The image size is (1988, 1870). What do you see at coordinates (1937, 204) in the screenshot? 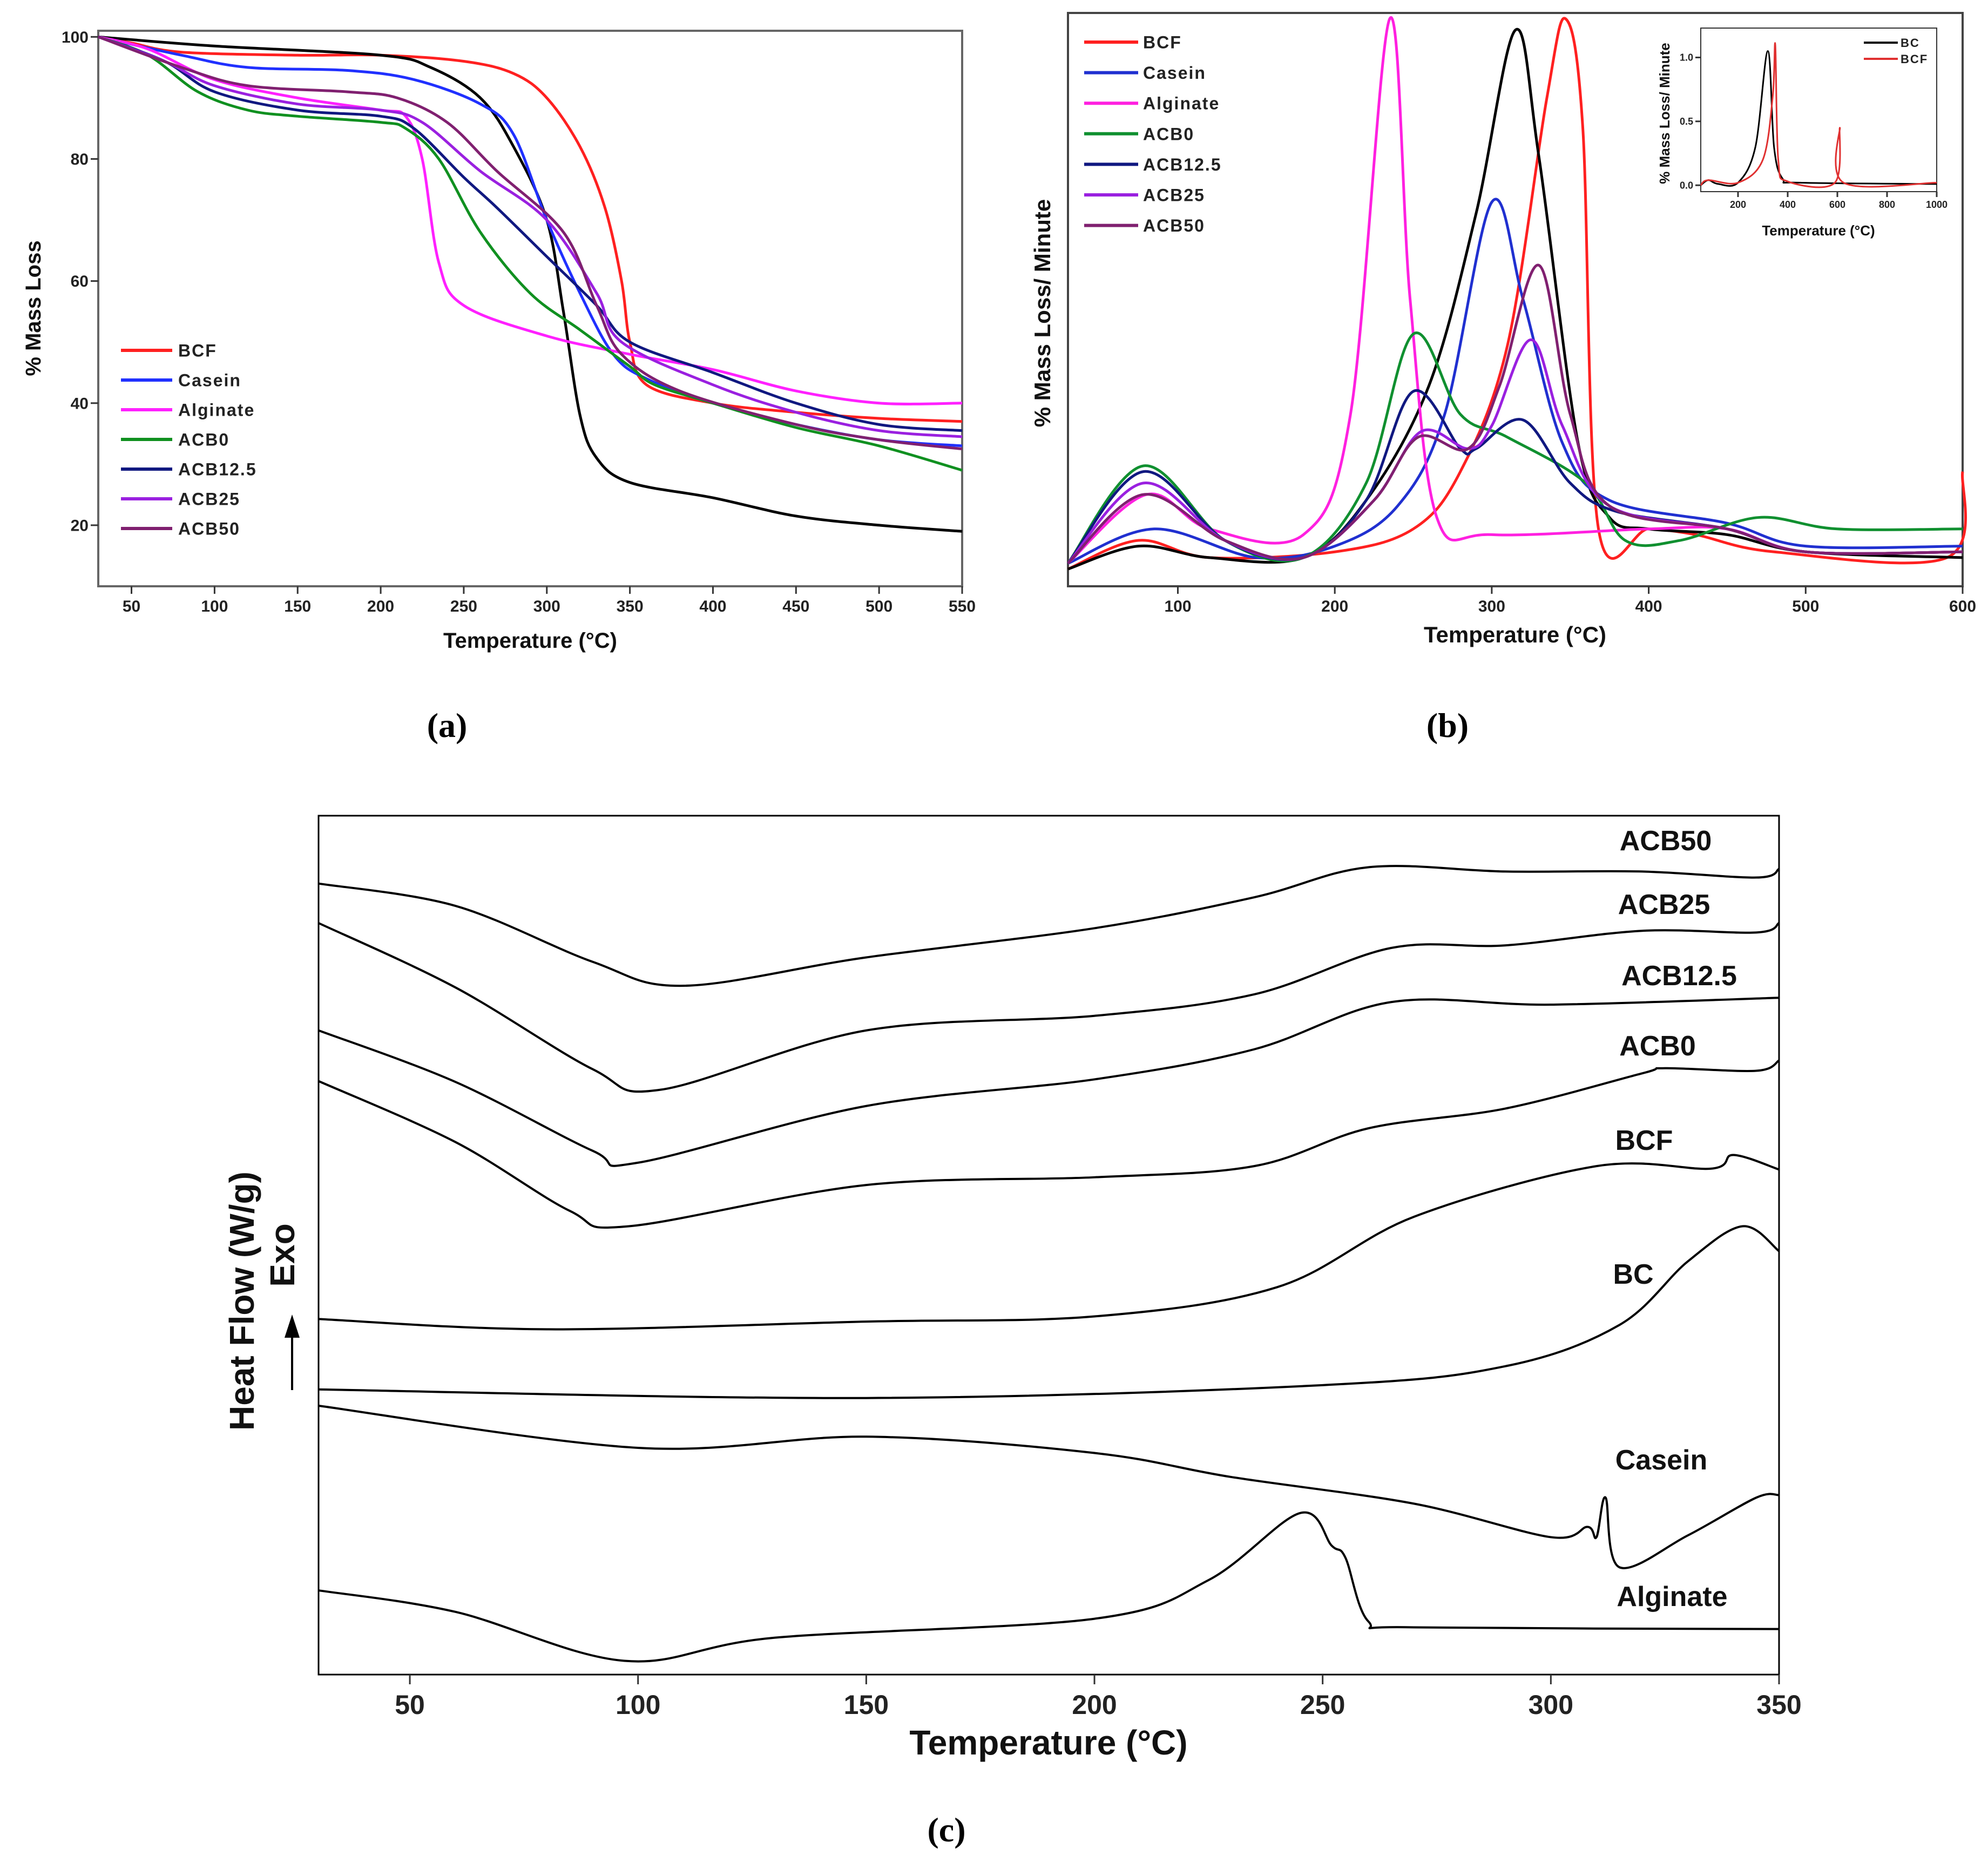
I see `x-tick-label: 1000` at bounding box center [1937, 204].